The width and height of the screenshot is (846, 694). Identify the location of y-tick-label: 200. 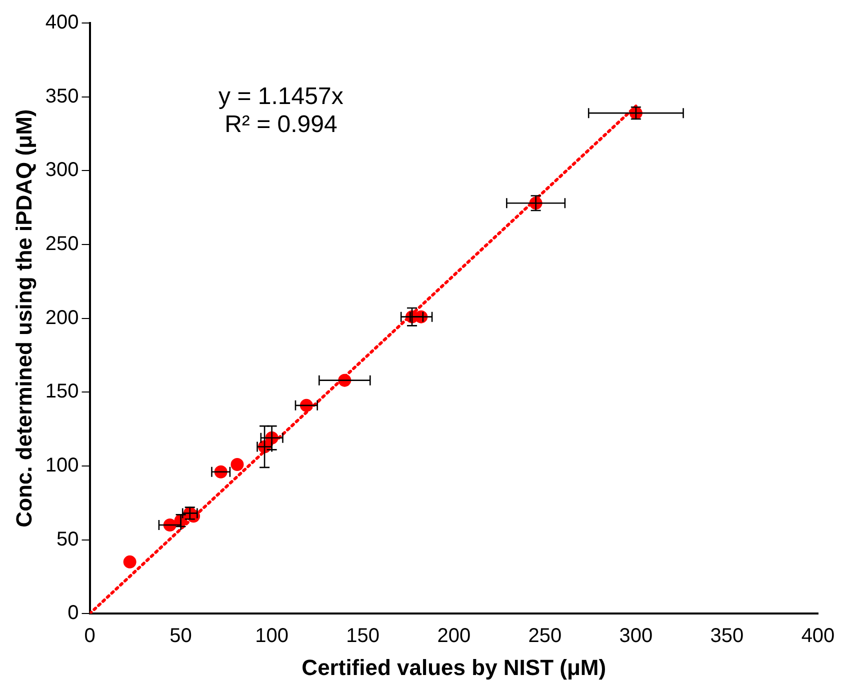
(62, 317).